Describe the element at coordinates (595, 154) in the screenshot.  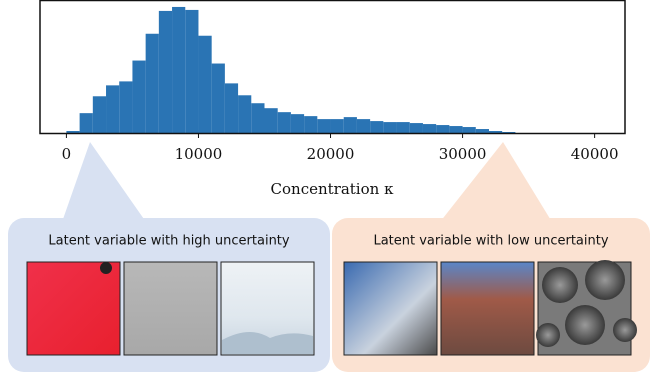
I see `x-tick-label: 40000` at that location.